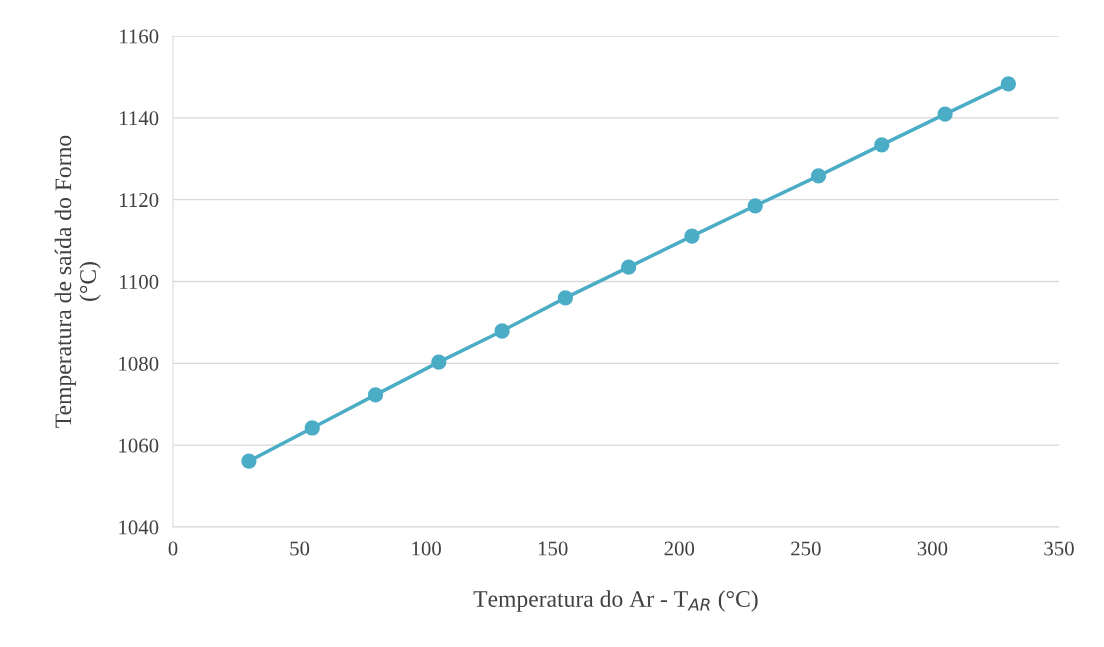  What do you see at coordinates (77, 281) in the screenshot?
I see `y-axis-title: Temperatura de saída do Forno (°C)` at bounding box center [77, 281].